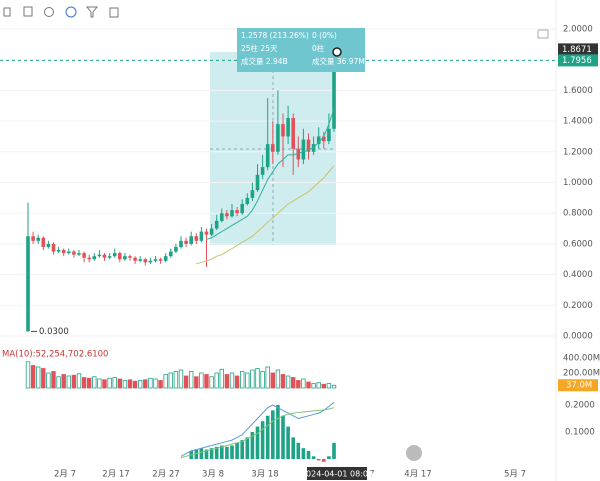 The height and width of the screenshot is (481, 600). Describe the element at coordinates (543, 34) in the screenshot. I see `expand-icon` at that location.